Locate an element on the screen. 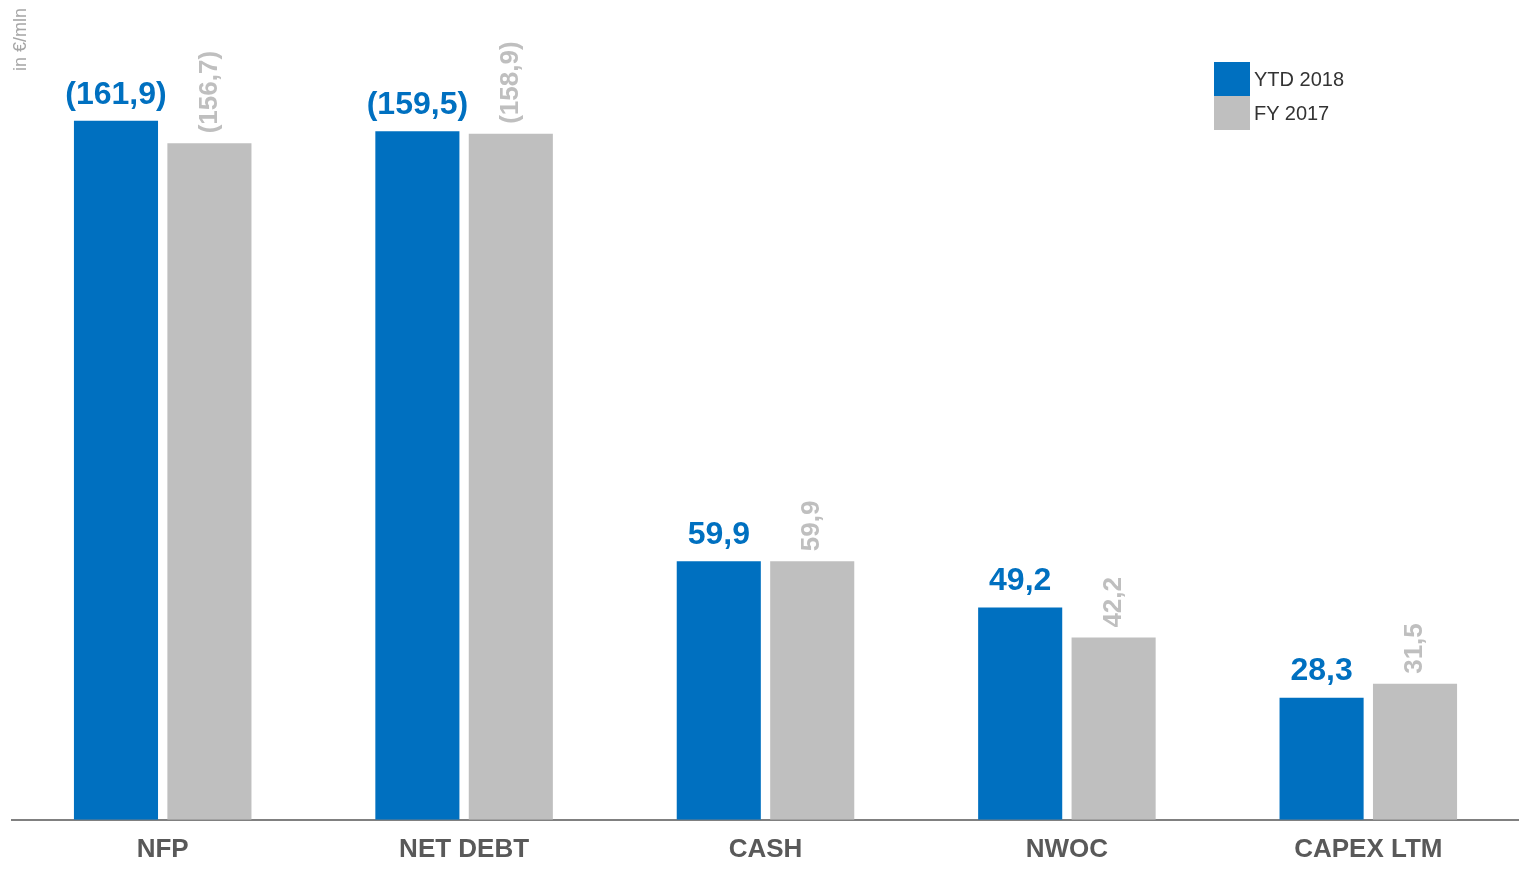 The image size is (1519, 879). data-label: (161,9) is located at coordinates (116, 92).